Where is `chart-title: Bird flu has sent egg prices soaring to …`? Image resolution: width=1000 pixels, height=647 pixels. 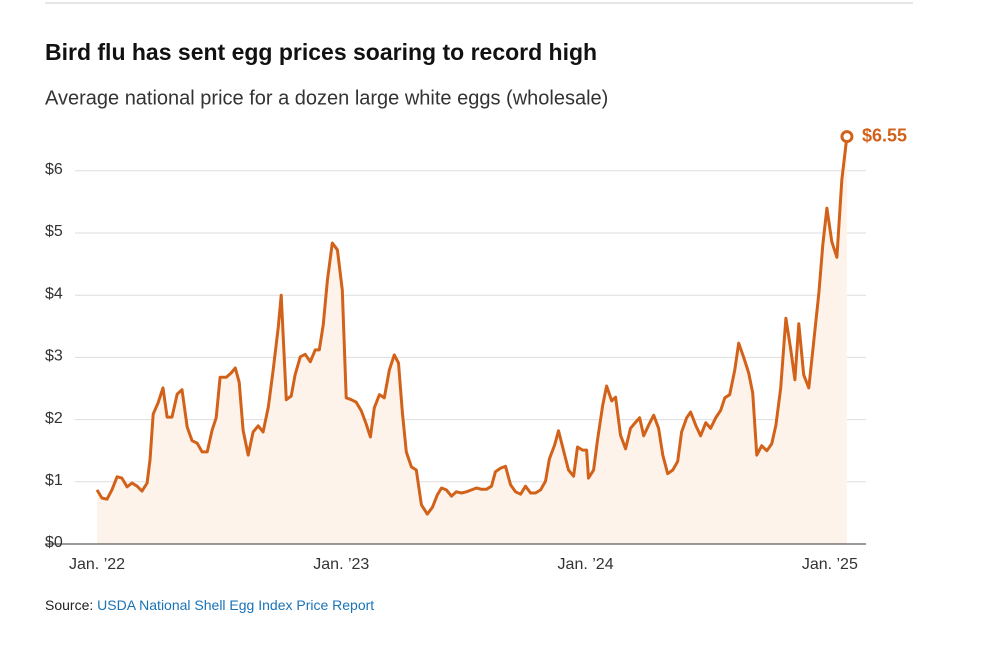
chart-title: Bird flu has sent egg prices soaring to … is located at coordinates (321, 52).